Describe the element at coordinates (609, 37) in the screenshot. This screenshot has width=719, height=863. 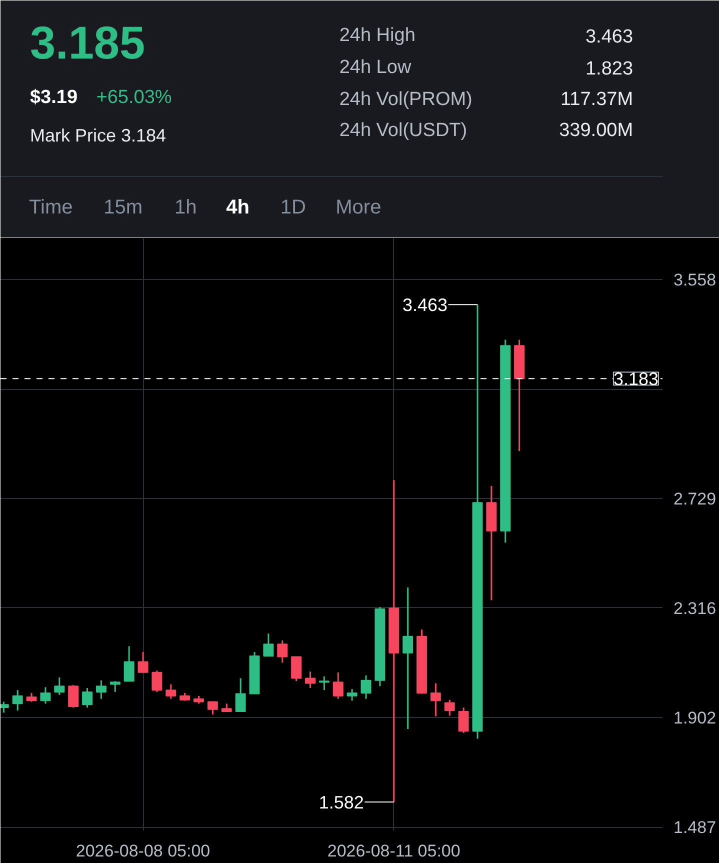
I see `text: 3.463` at that location.